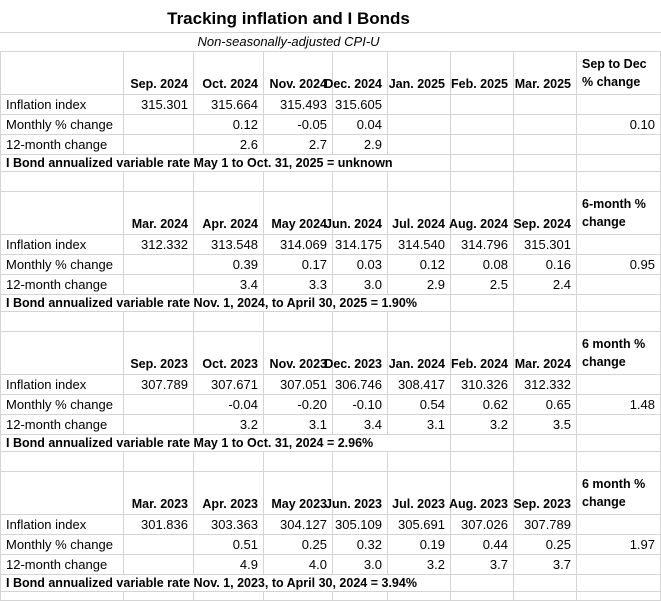 The image size is (661, 601). What do you see at coordinates (482, 245) in the screenshot?
I see `value-cell: 314.796` at bounding box center [482, 245].